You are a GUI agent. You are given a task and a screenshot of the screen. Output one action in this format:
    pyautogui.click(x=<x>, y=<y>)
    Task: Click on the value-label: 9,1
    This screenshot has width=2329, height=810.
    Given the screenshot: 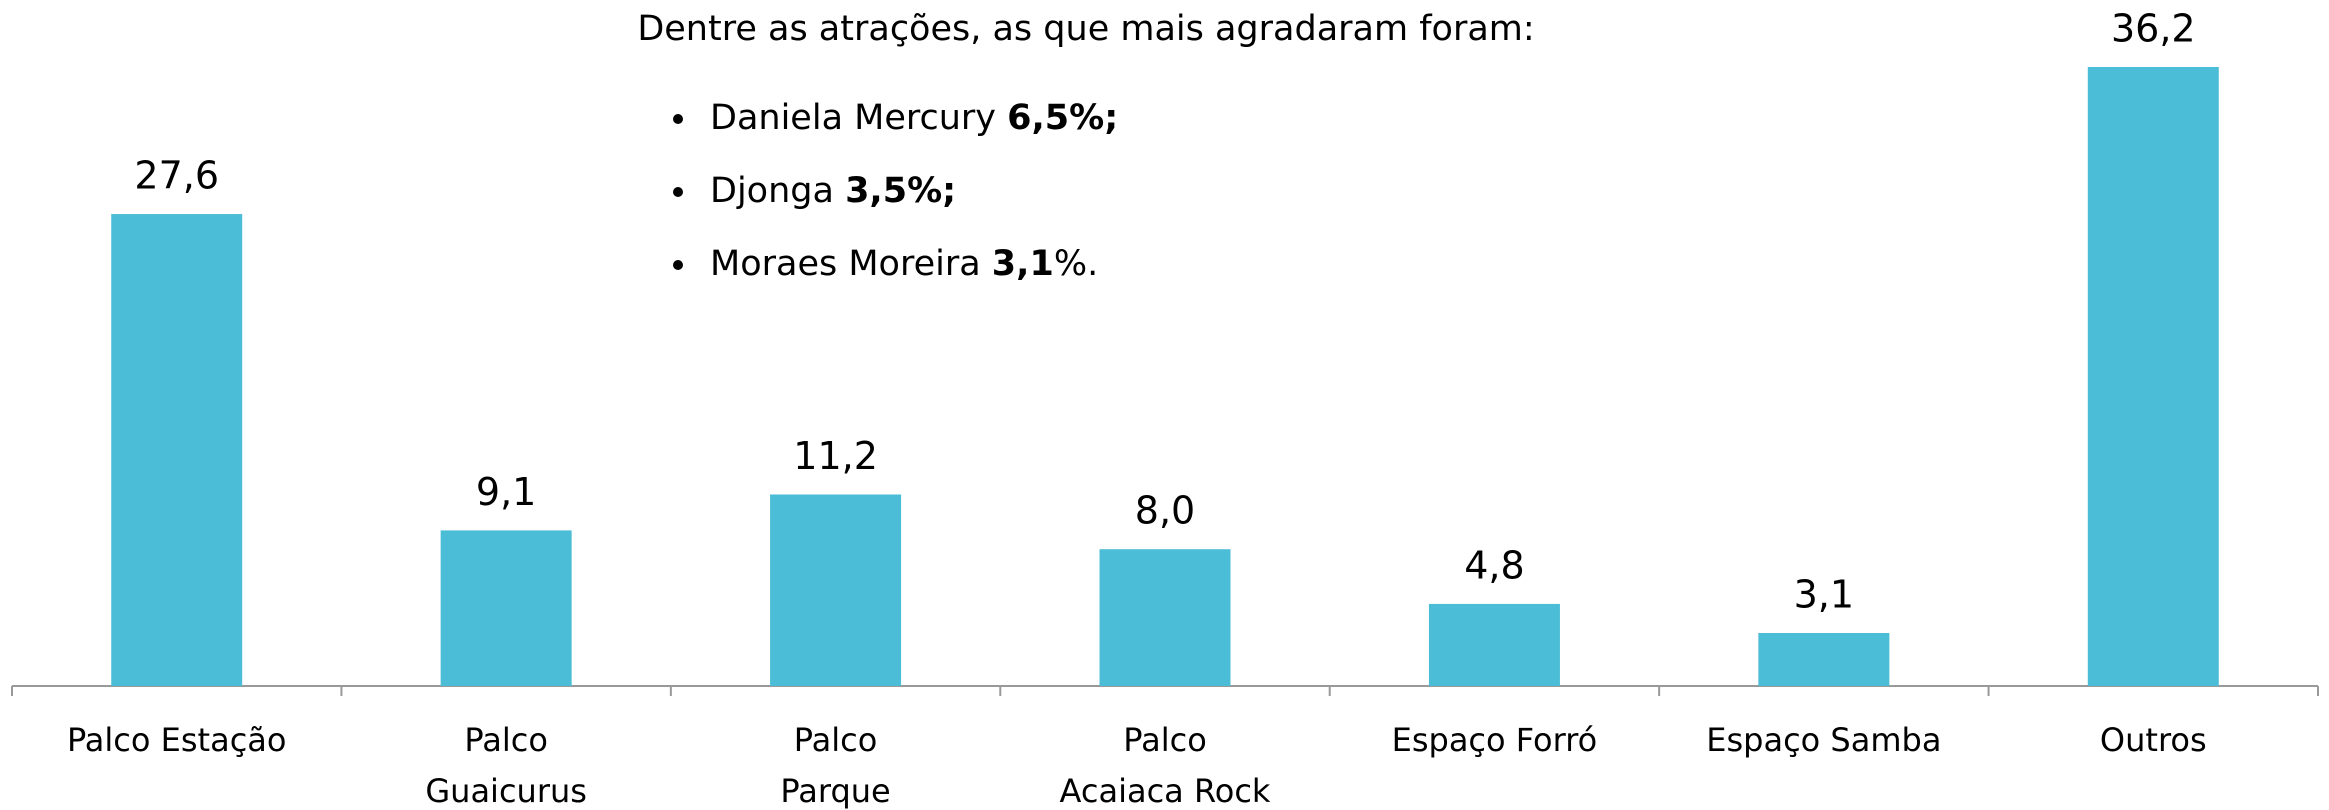 What is the action you would take?
    pyautogui.click(x=506, y=492)
    